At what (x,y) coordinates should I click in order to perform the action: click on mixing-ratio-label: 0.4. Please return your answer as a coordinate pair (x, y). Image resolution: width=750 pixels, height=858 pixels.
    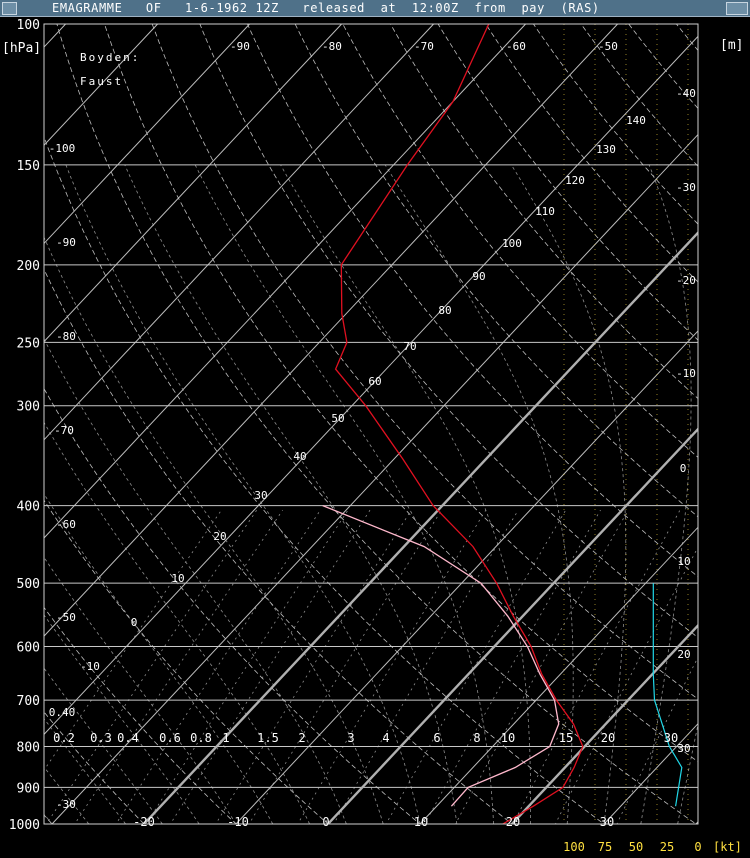
    Looking at the image, I should click on (128, 738).